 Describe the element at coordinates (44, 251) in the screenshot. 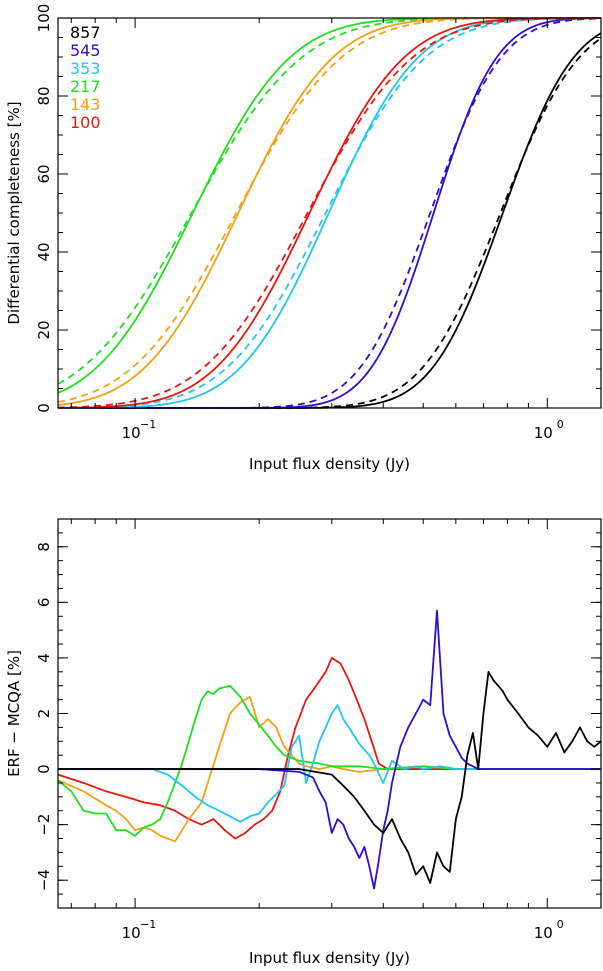

I see `top-ytick-label: 40` at that location.